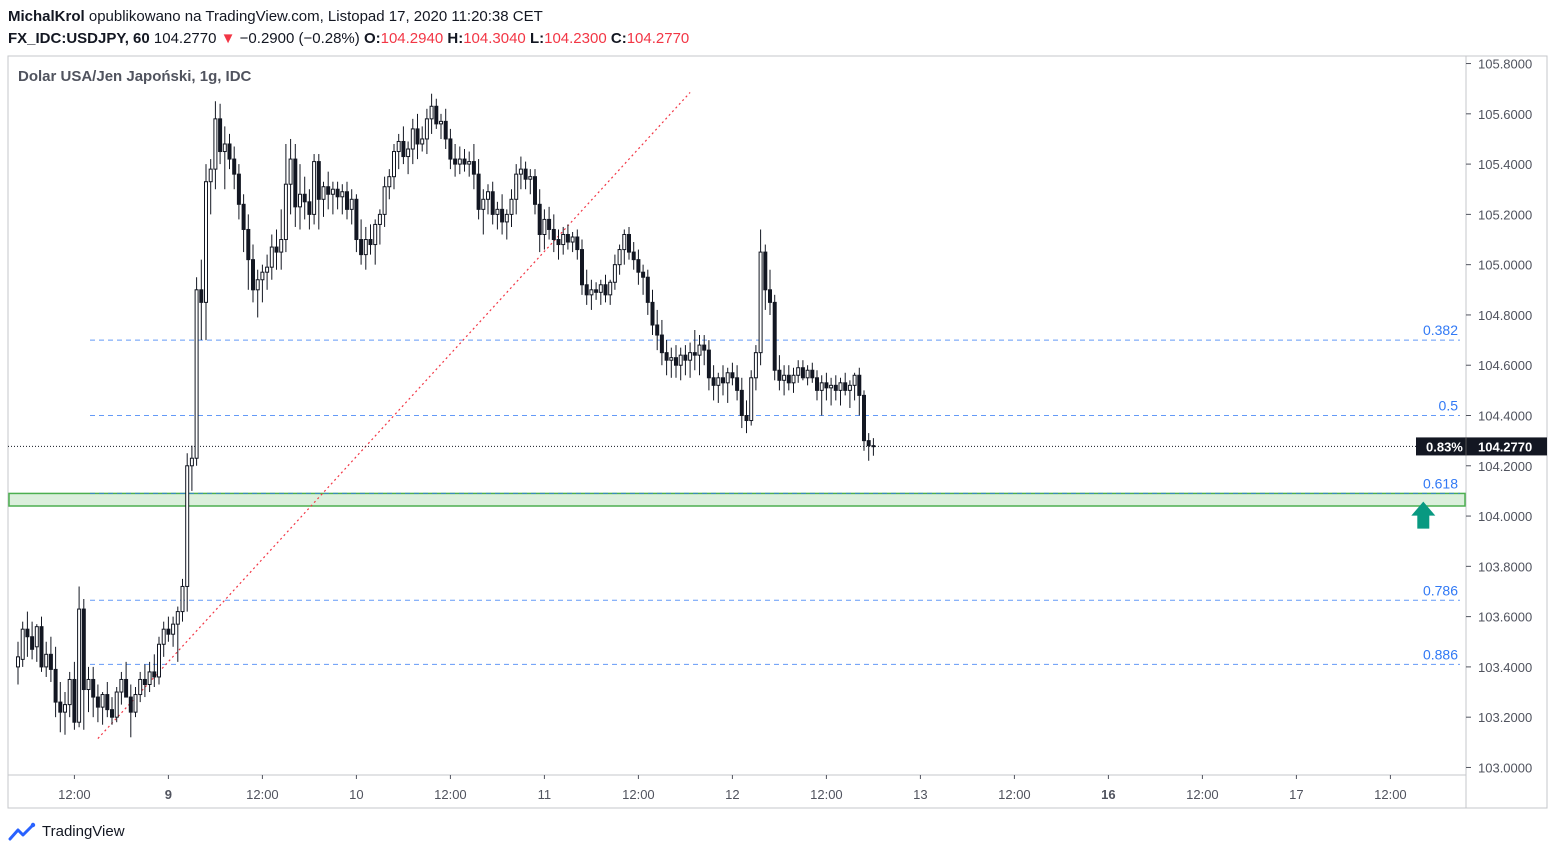 The height and width of the screenshot is (855, 1553). Describe the element at coordinates (537, 38) in the screenshot. I see `low-label: L:` at that location.